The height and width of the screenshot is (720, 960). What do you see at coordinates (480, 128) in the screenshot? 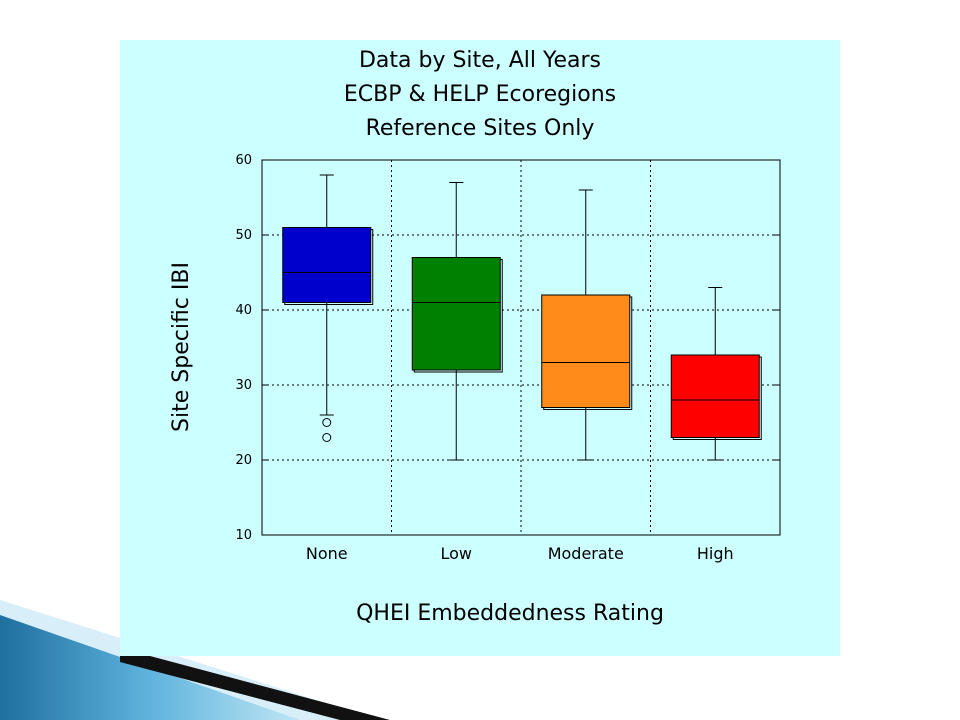
I see `chart-title-line-3: Reference Sites Only` at bounding box center [480, 128].